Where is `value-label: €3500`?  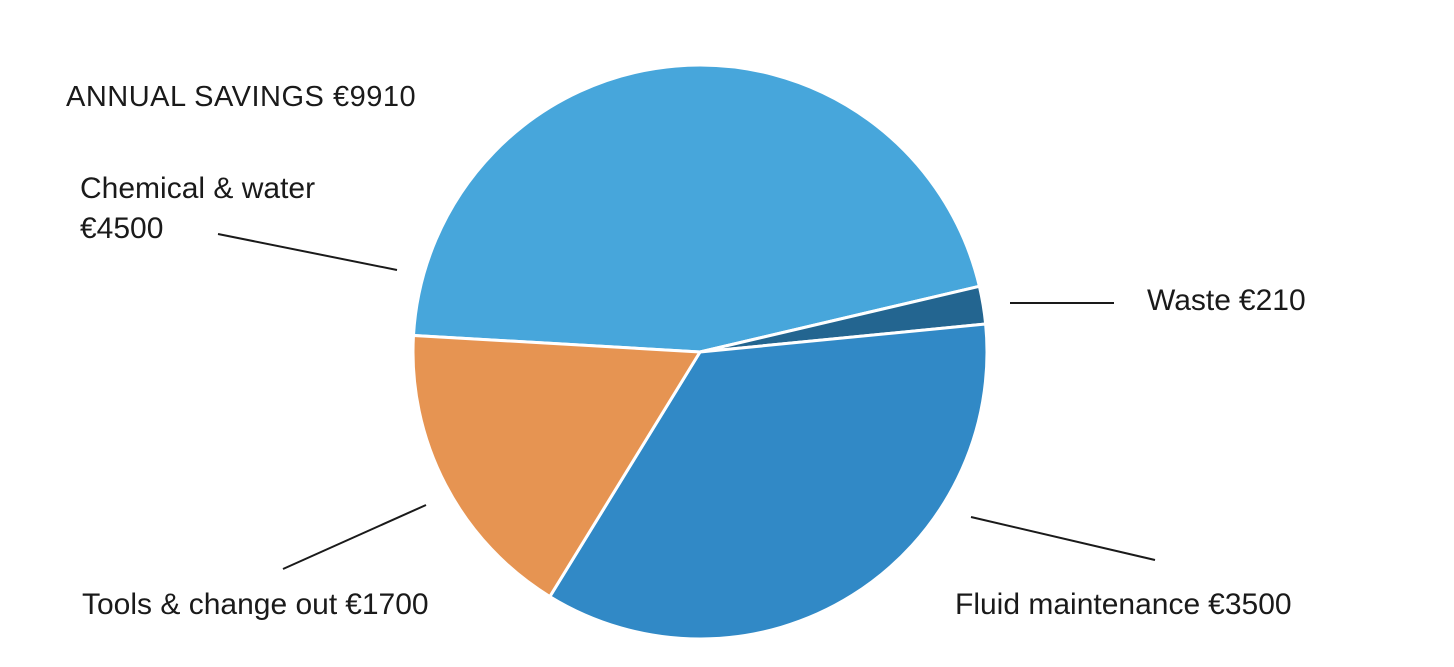
value-label: €3500 is located at coordinates (1249, 604).